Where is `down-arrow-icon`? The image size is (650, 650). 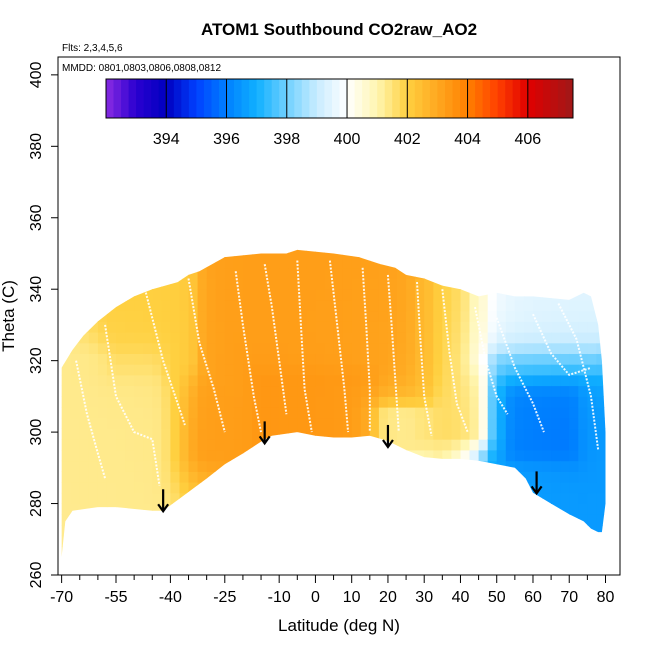
down-arrow-icon is located at coordinates (388, 436).